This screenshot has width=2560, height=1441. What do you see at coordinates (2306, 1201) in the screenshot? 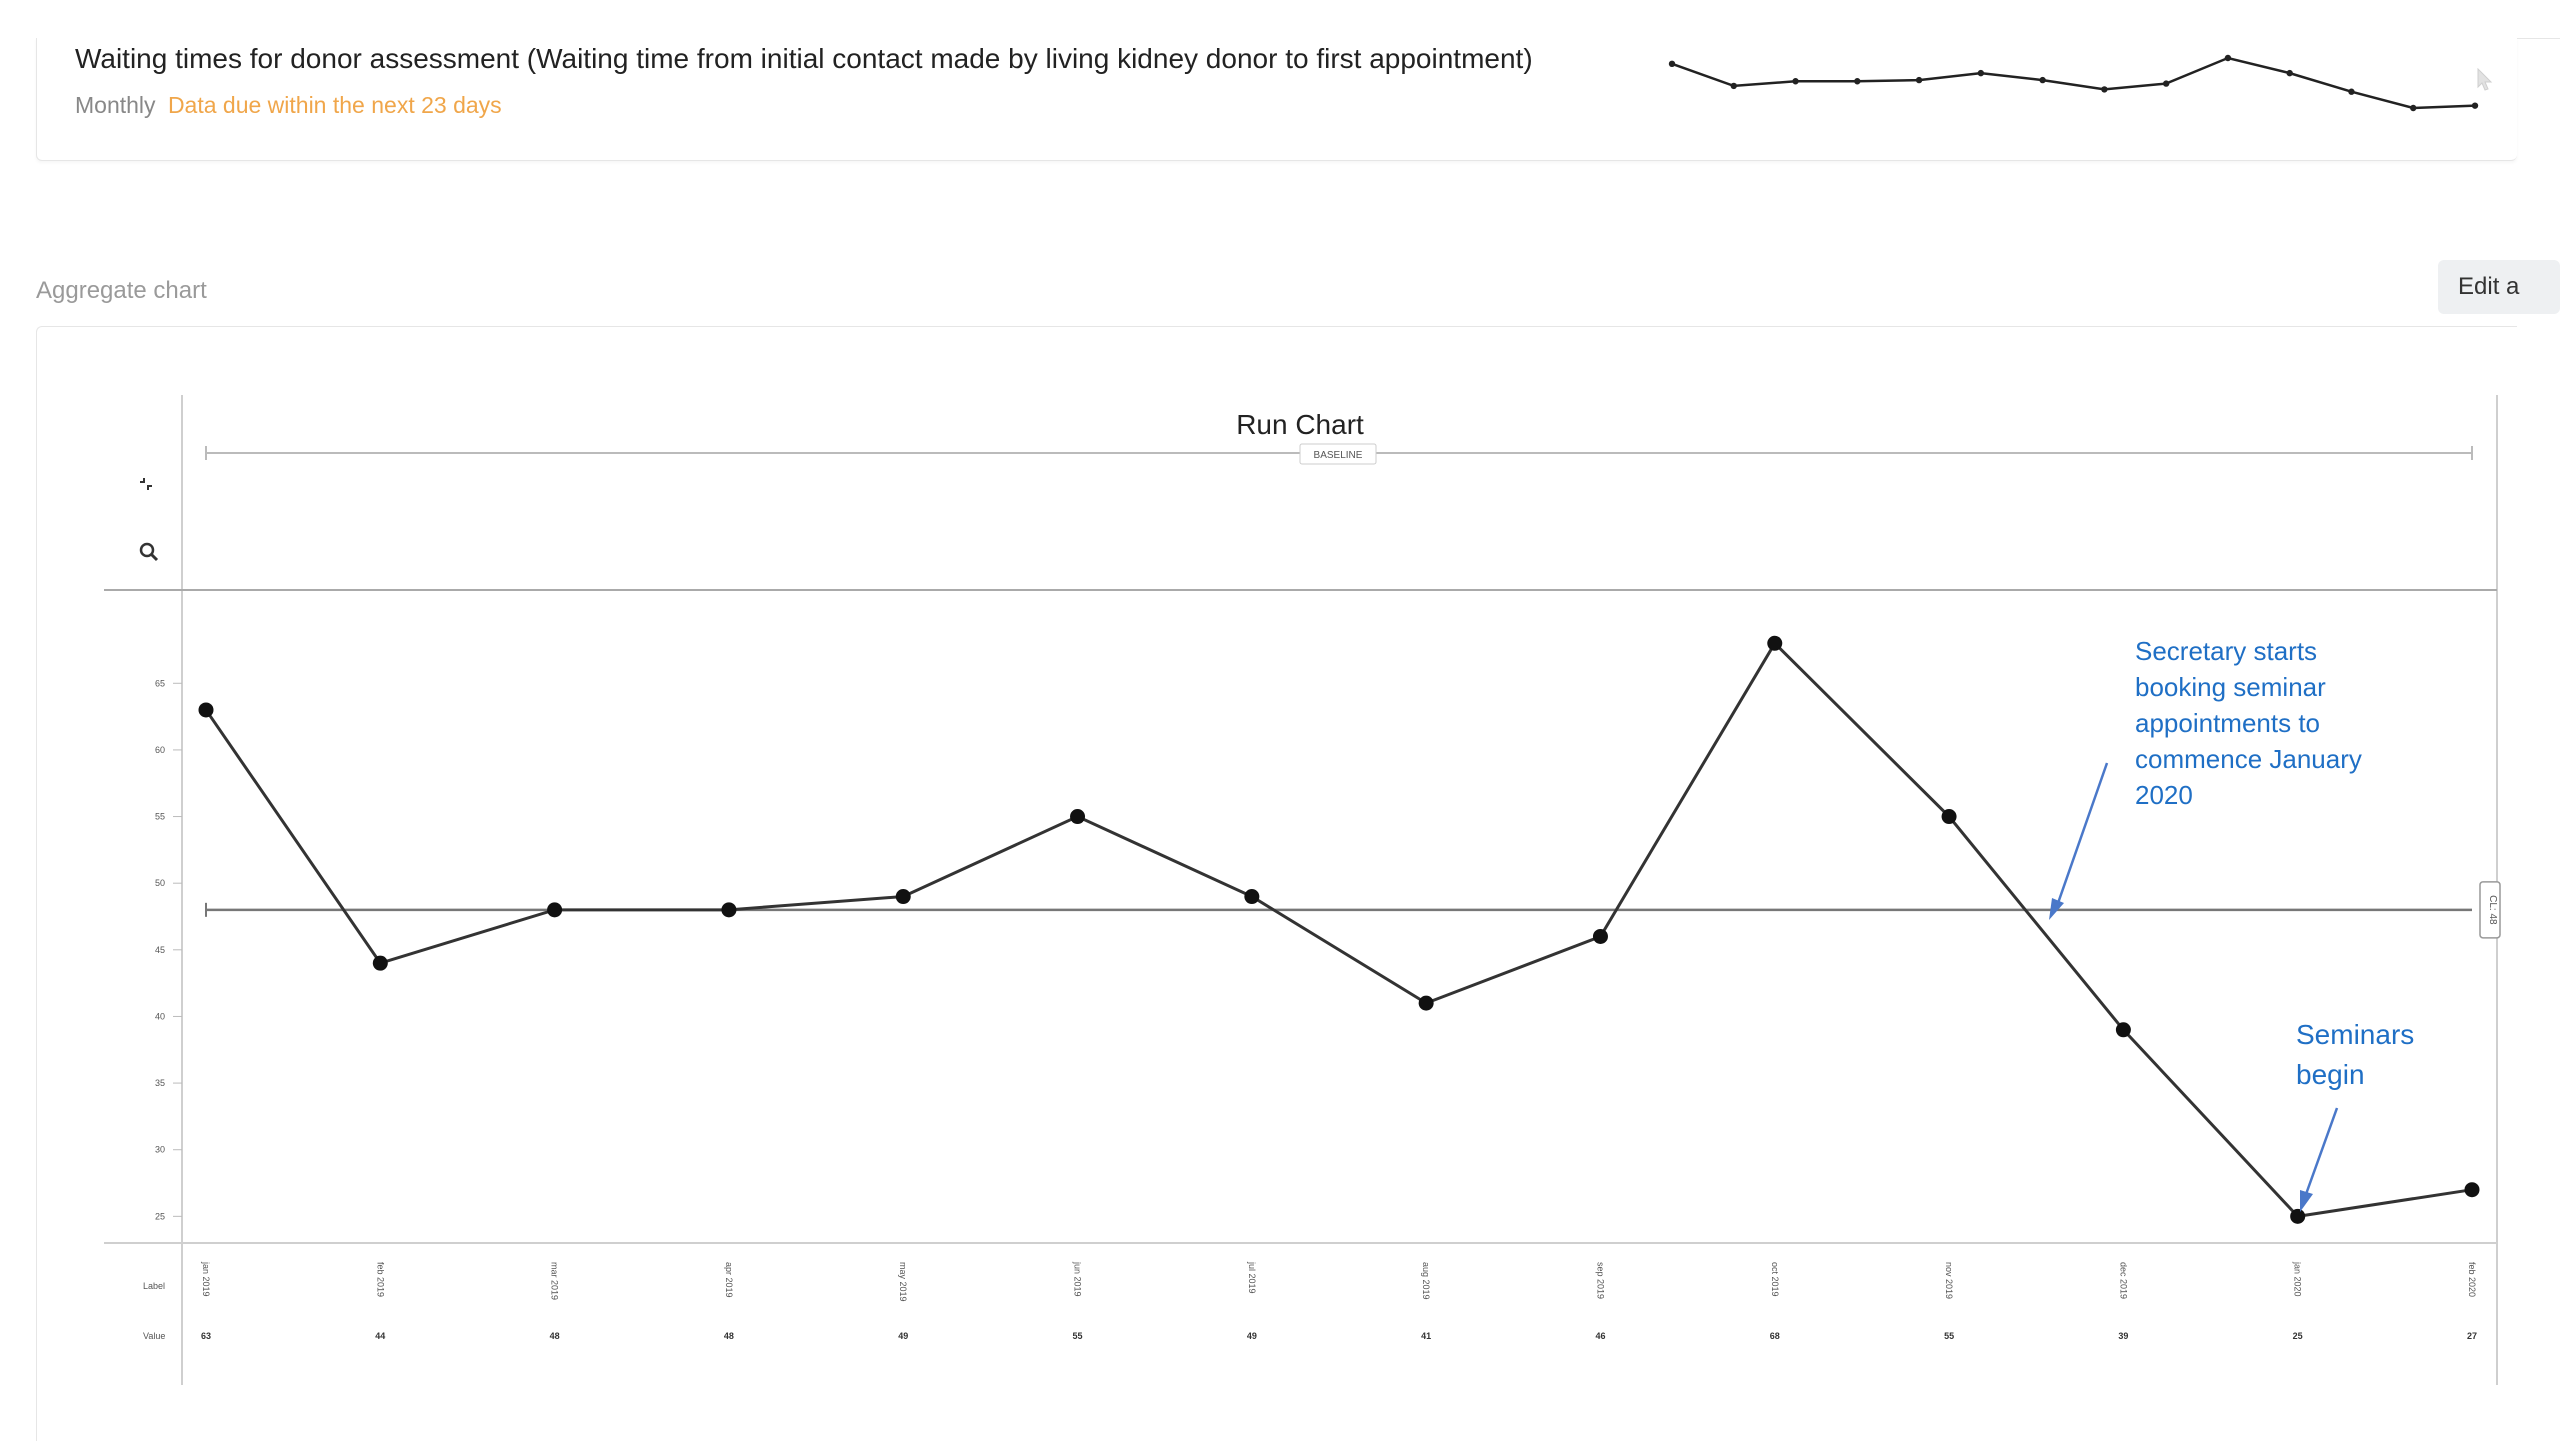
I see `annotation-seminars-arrowhead` at bounding box center [2306, 1201].